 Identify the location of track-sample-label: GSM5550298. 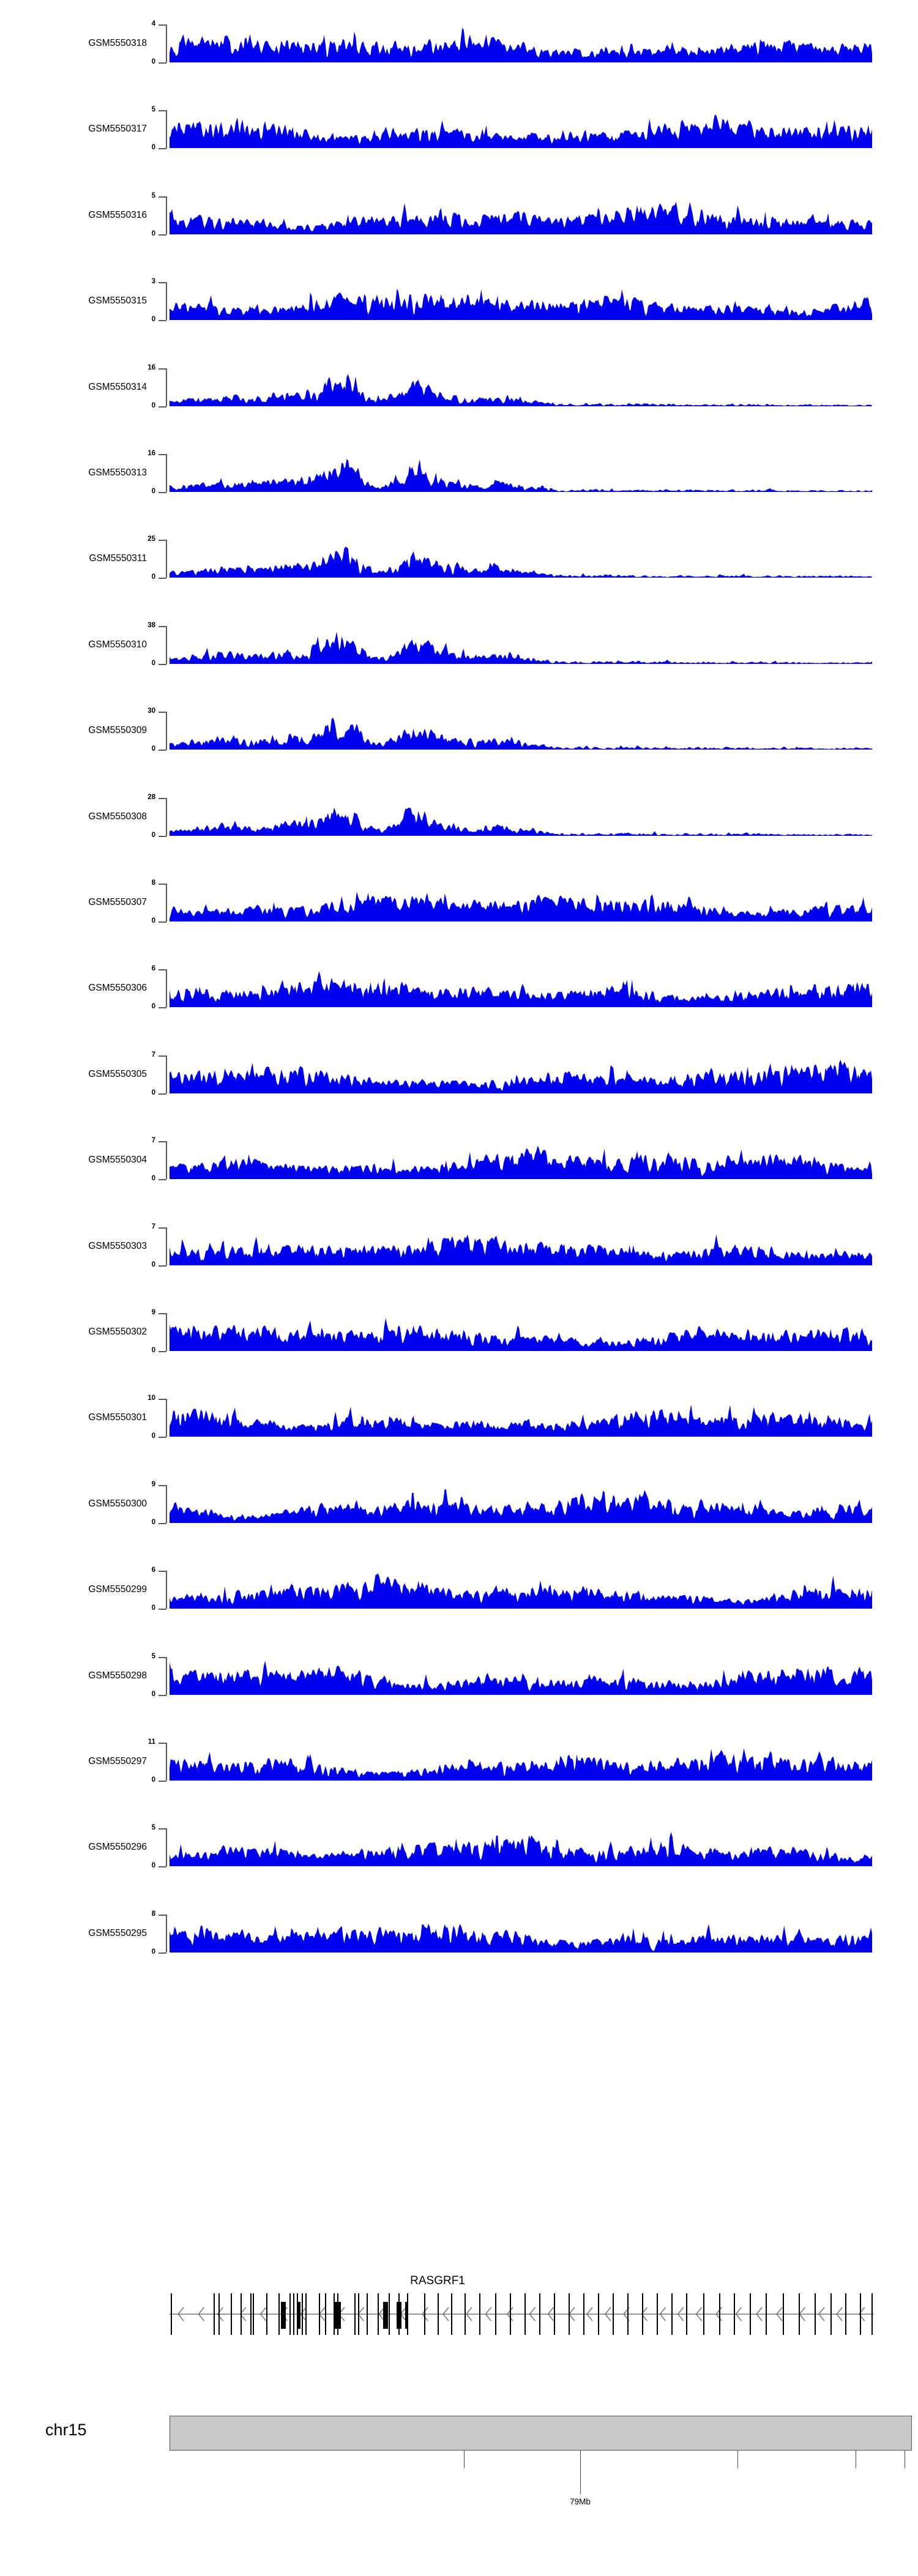
(117, 1675).